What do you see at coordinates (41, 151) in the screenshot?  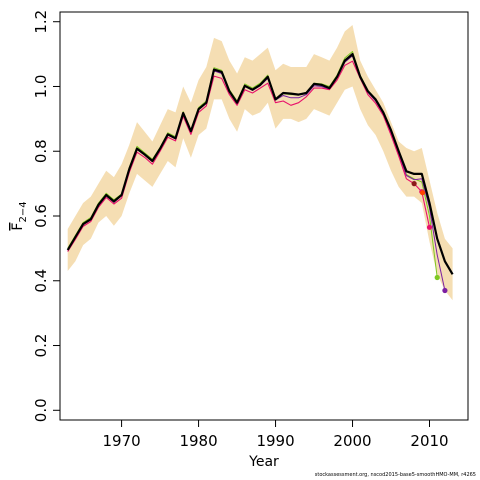 I see `y-tick-label-4: 0.8` at bounding box center [41, 151].